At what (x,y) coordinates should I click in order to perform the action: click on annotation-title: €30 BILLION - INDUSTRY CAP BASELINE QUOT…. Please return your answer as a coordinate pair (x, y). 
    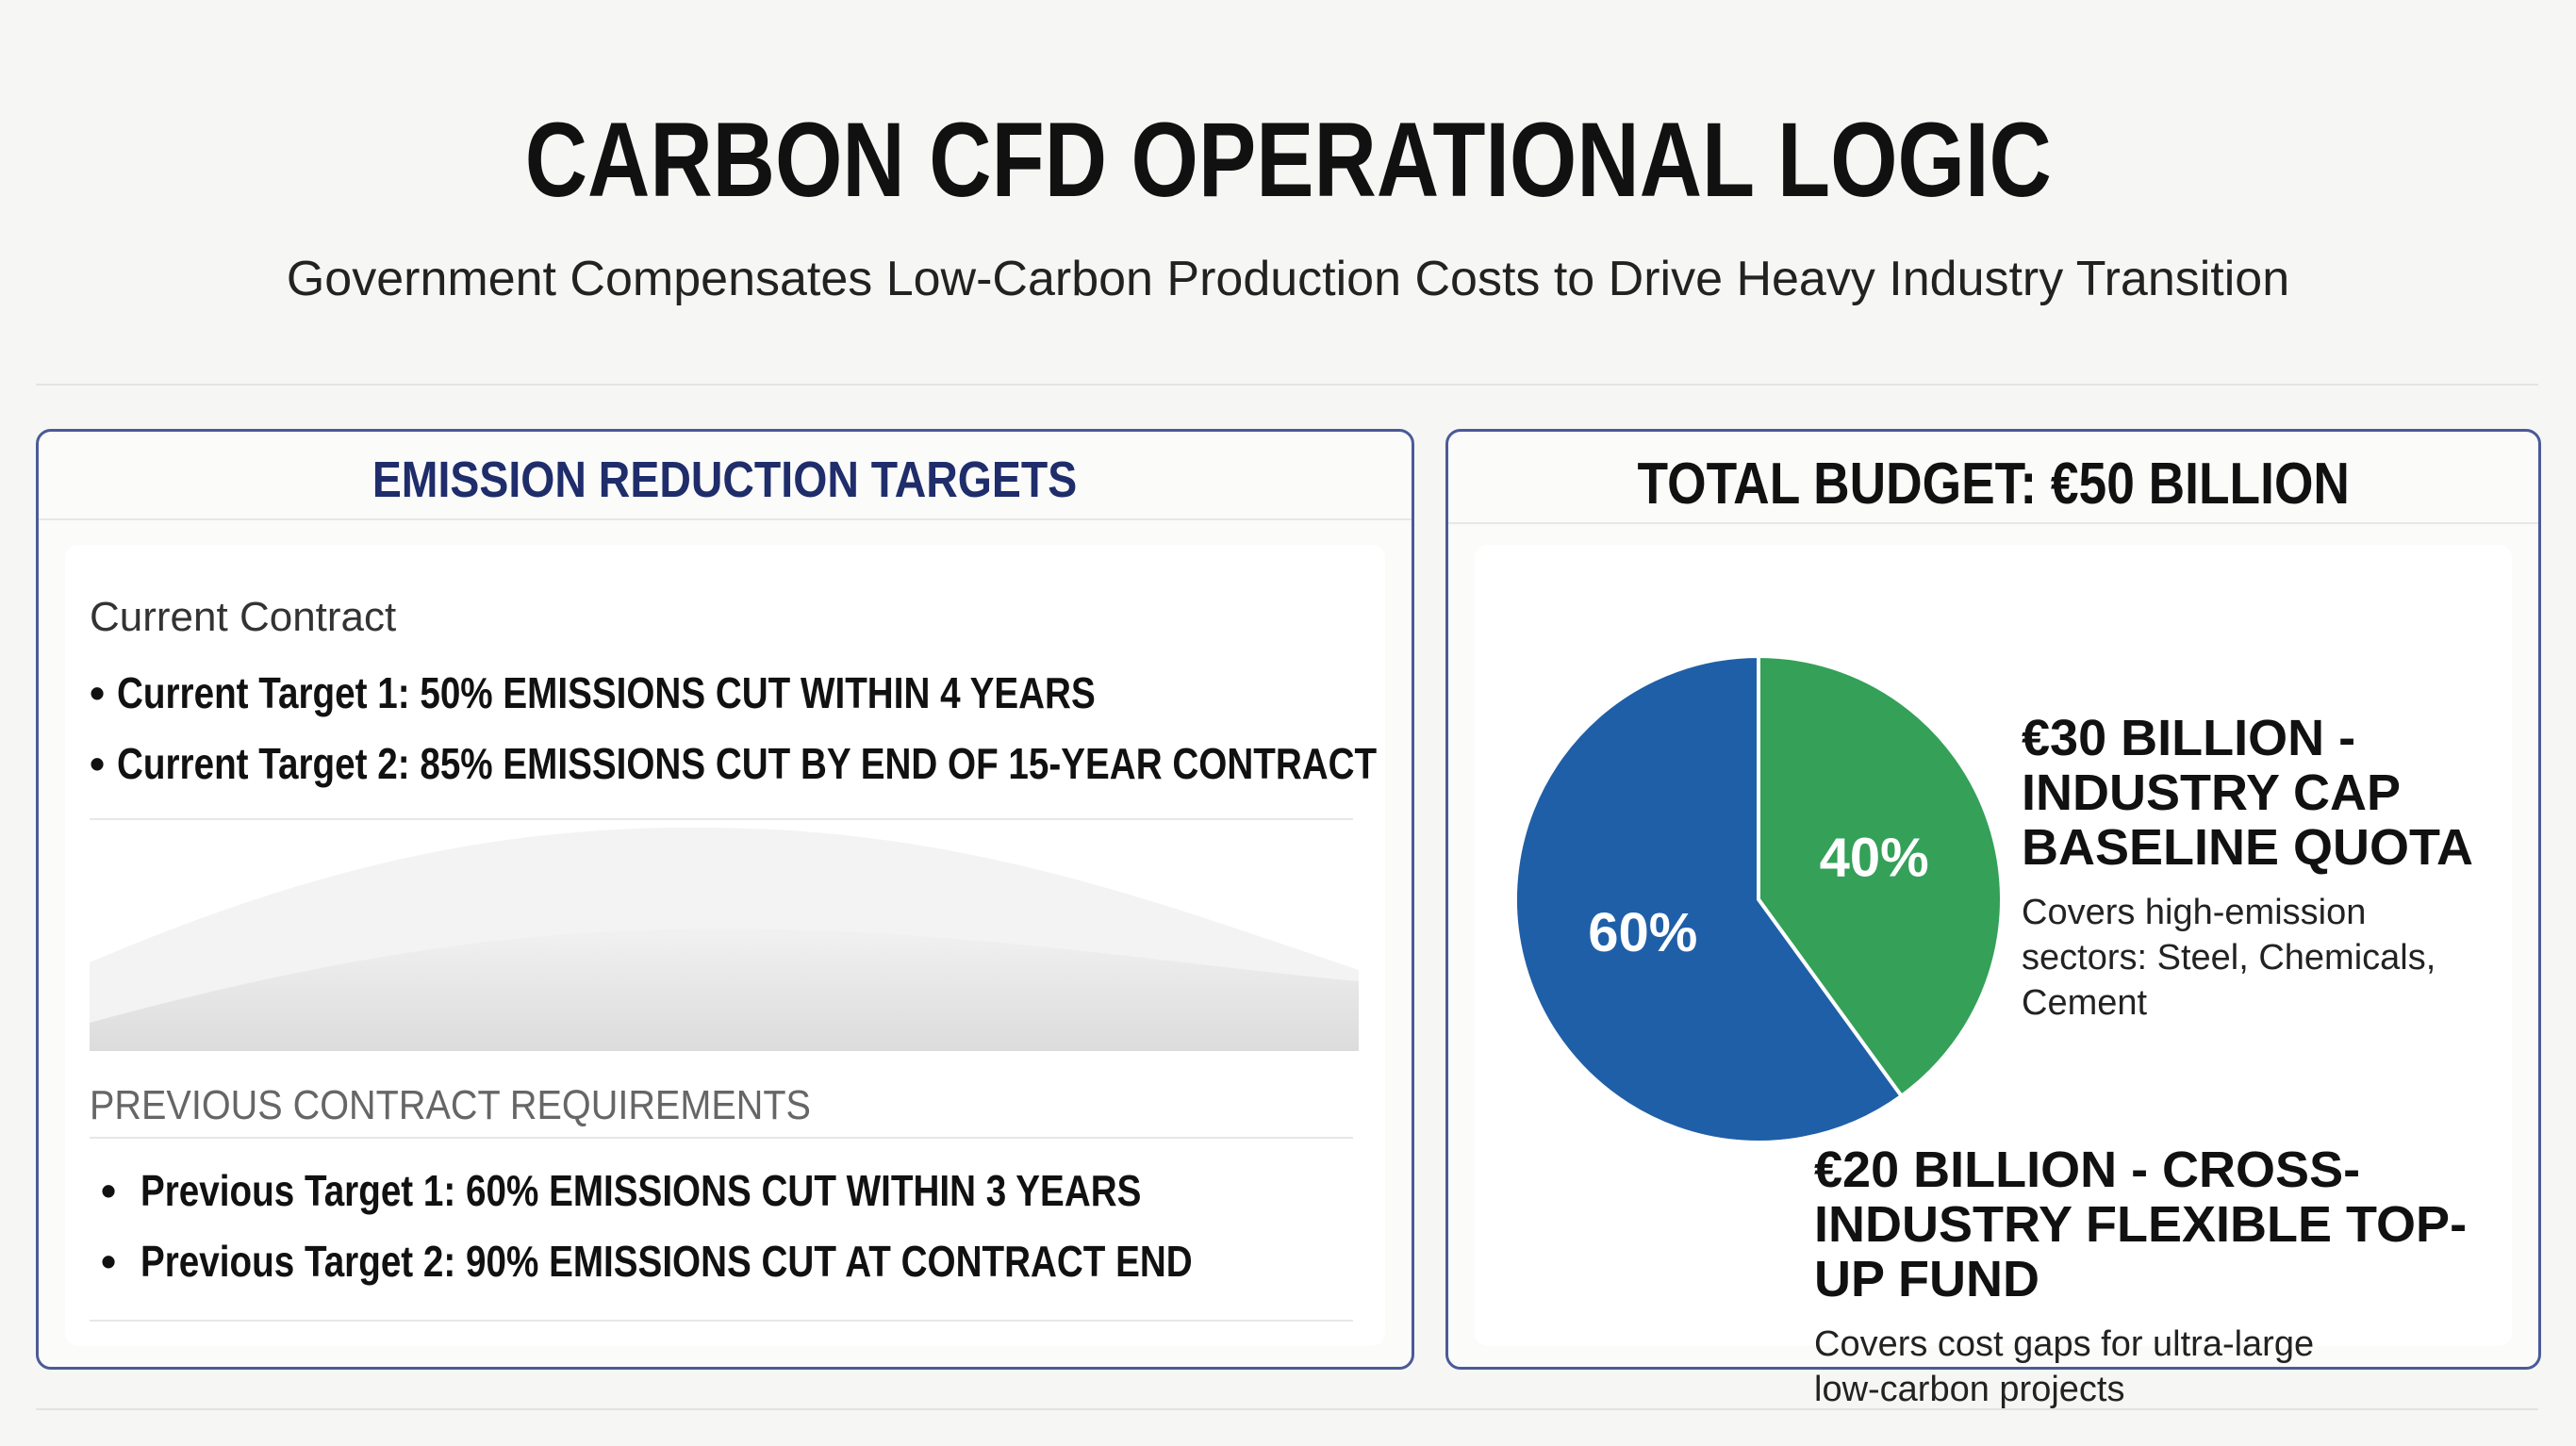
    Looking at the image, I should click on (2248, 793).